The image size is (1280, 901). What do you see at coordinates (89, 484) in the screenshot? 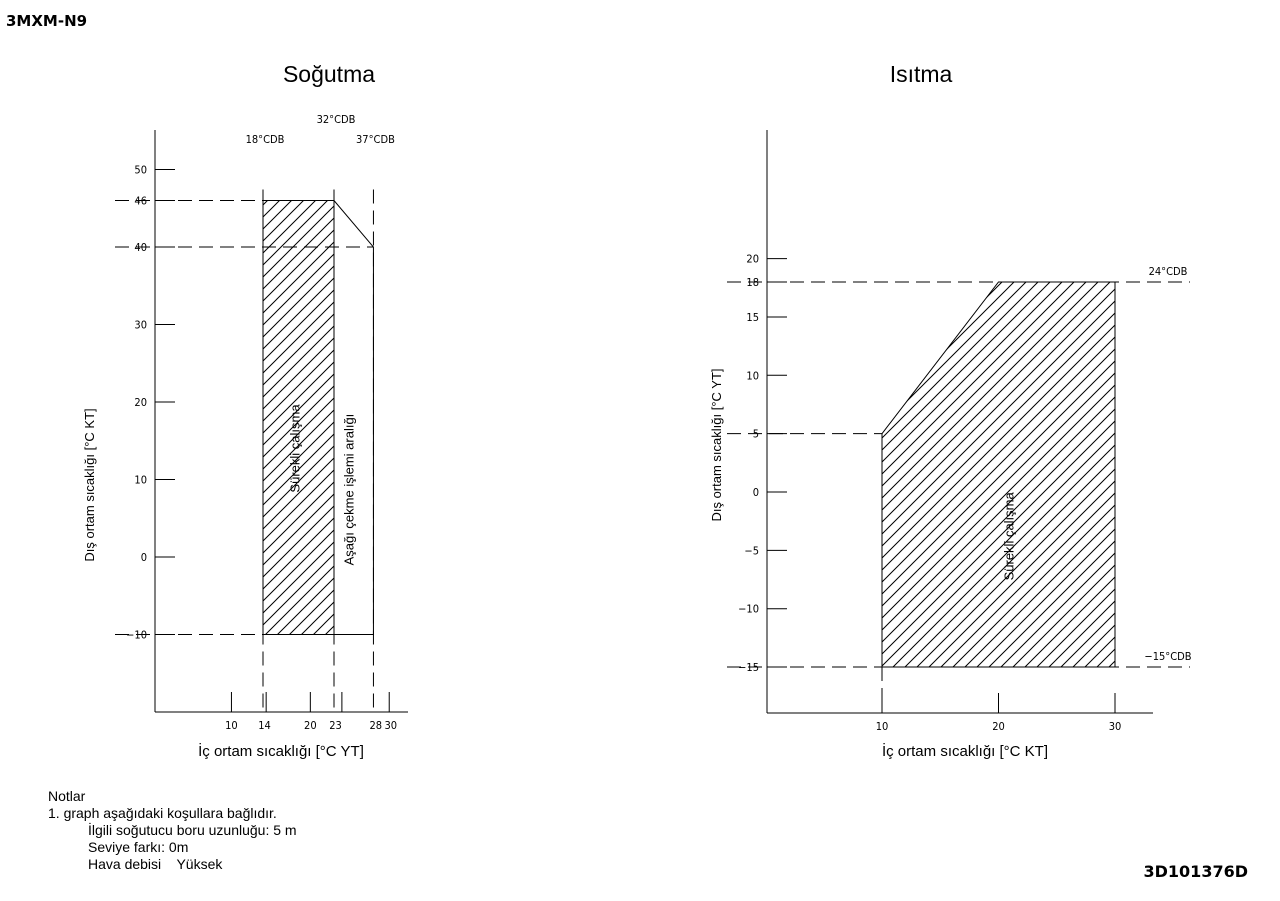
I see `y-axis-label: Dış ortam sıcaklığı [°C KT]` at bounding box center [89, 484].